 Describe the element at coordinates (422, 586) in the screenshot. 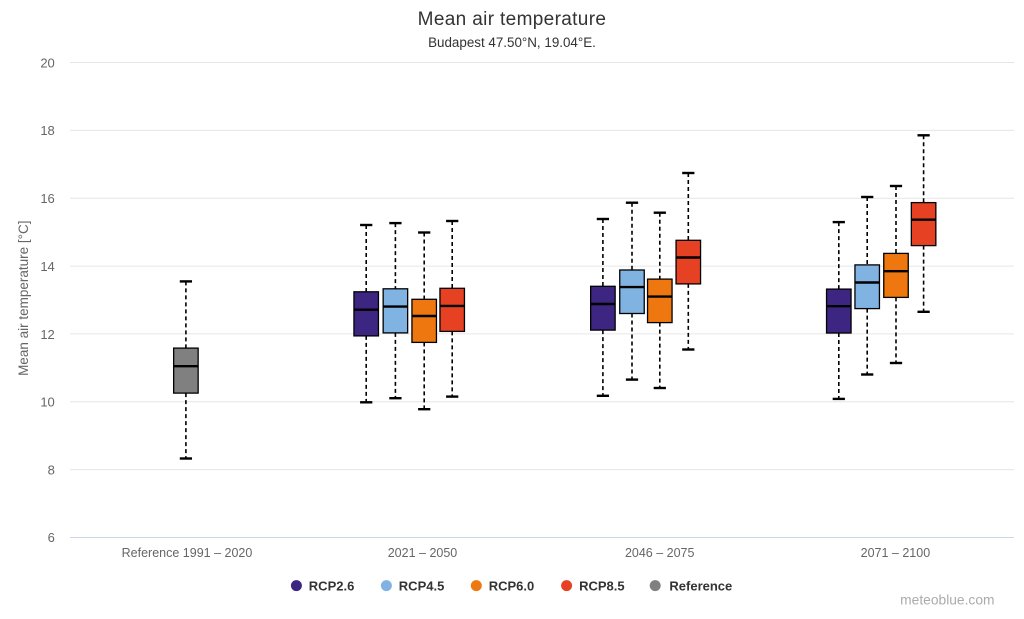

I see `svg-text: RCP4.5` at that location.